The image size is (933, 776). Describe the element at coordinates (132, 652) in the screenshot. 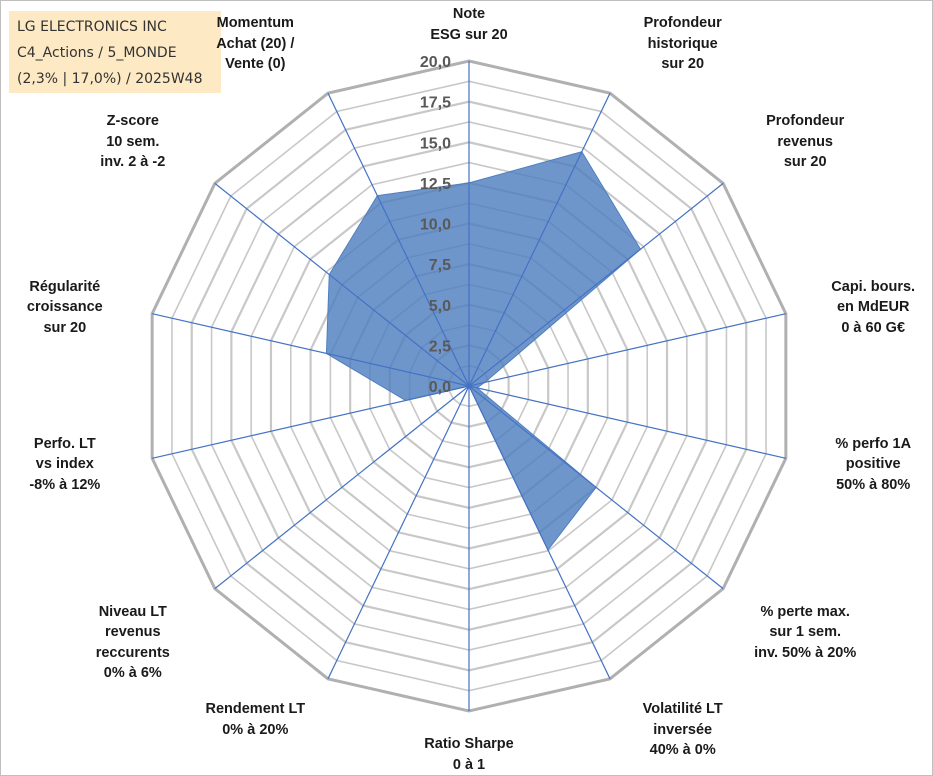

I see `axis-label-line: reccurents` at that location.